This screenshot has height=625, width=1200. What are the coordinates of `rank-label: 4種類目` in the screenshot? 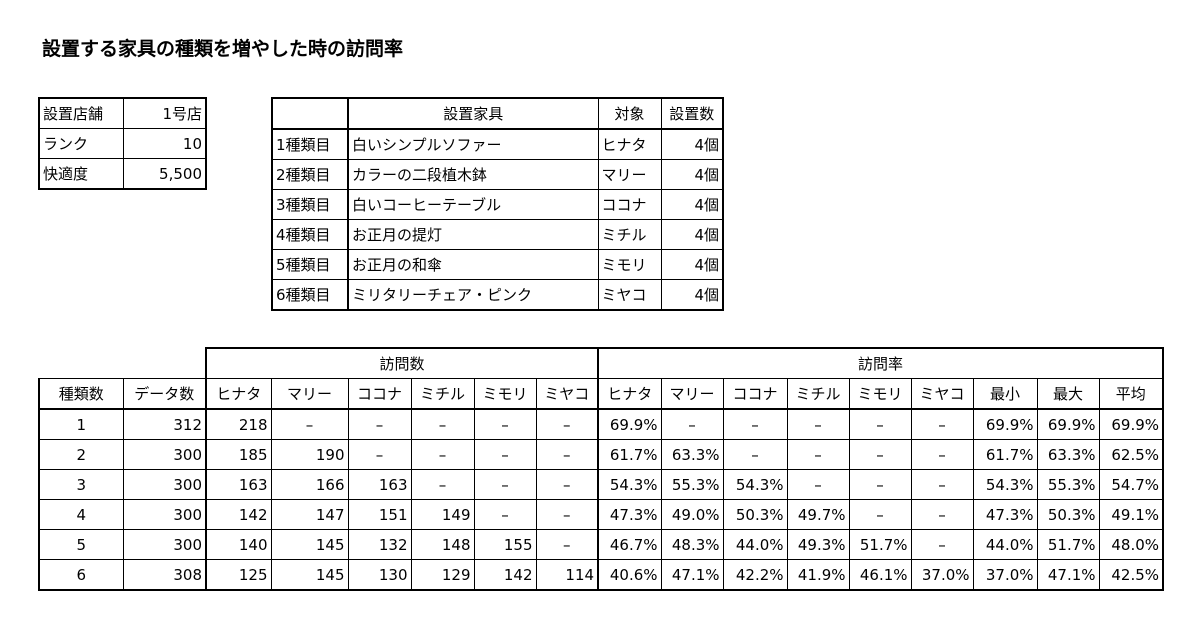 It's located at (310, 234).